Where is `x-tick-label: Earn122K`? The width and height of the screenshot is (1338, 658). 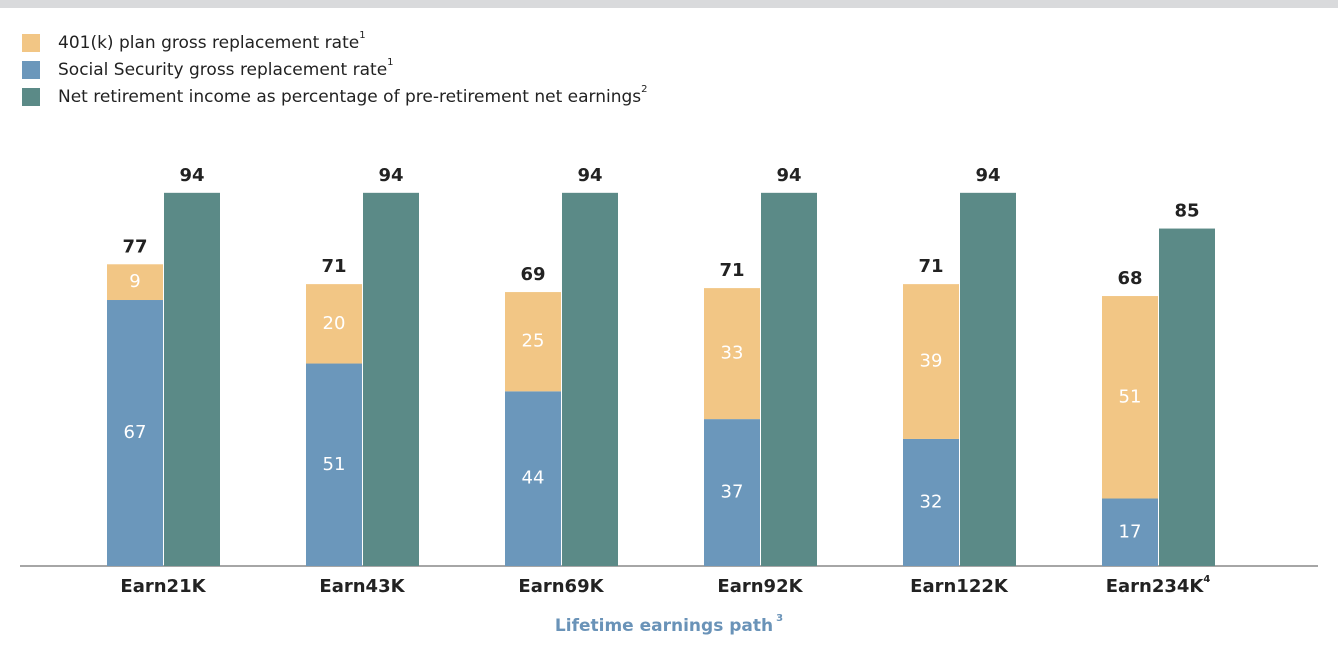 x-tick-label: Earn122K is located at coordinates (959, 586).